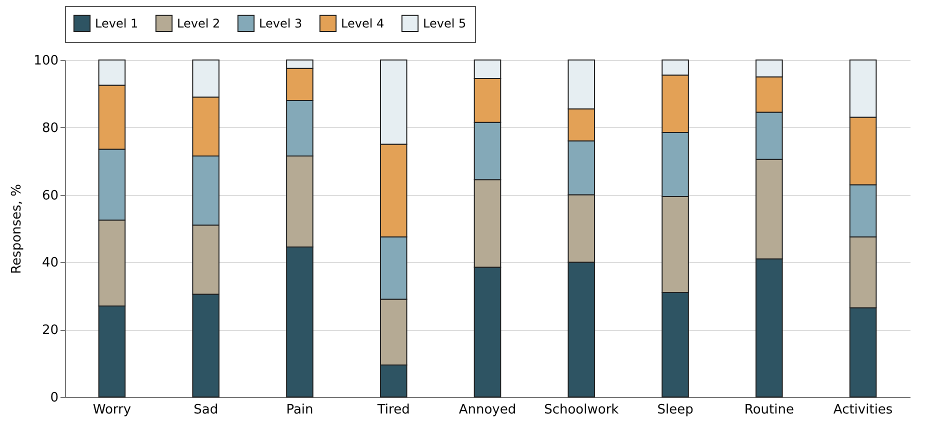  I want to click on x-tick-label: Schoolwork, so click(582, 410).